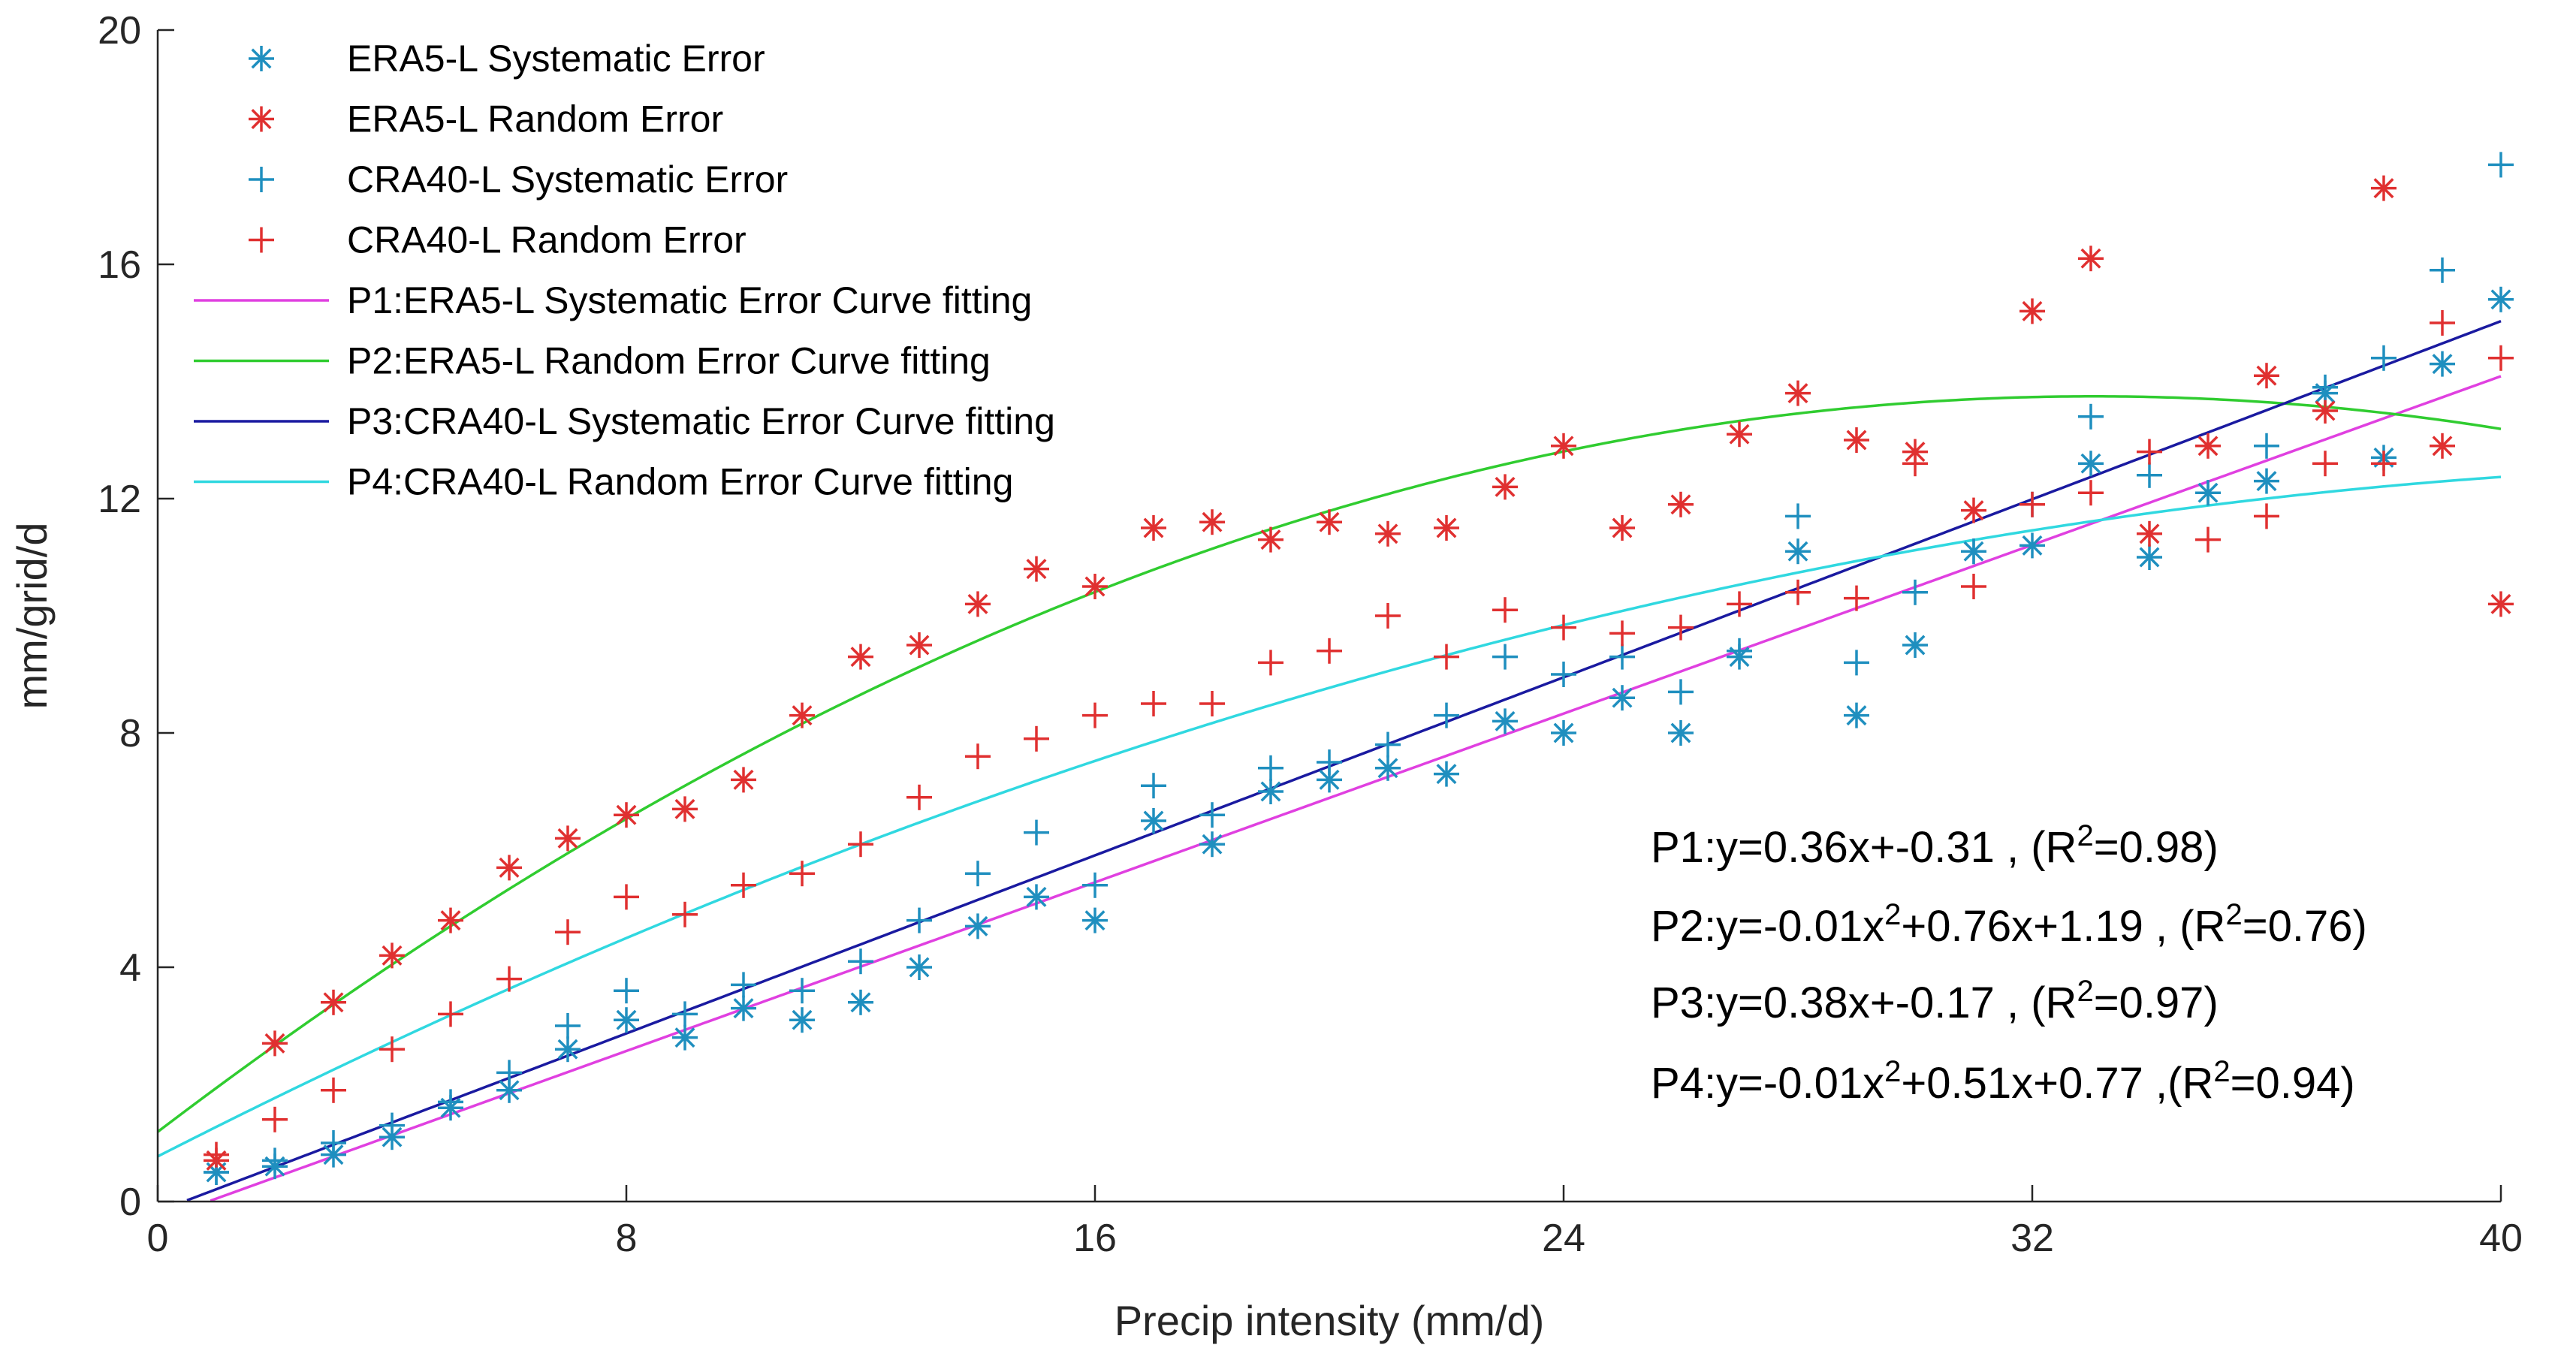 This screenshot has width=2576, height=1366. I want to click on y-tick-label: 0, so click(130, 1202).